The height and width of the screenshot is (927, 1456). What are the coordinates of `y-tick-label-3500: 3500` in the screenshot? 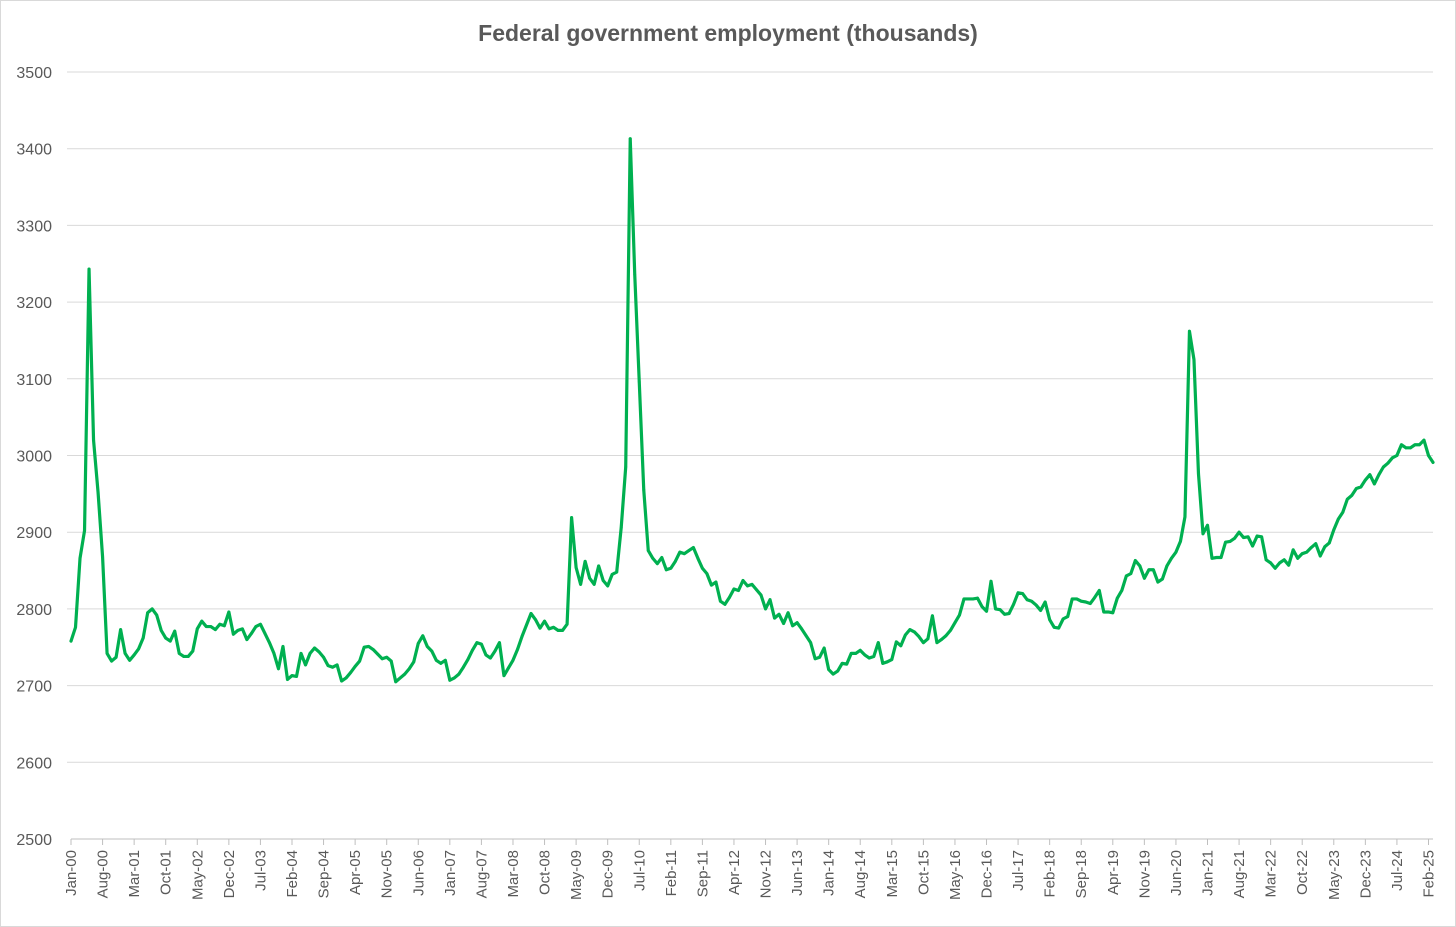 It's located at (34, 73).